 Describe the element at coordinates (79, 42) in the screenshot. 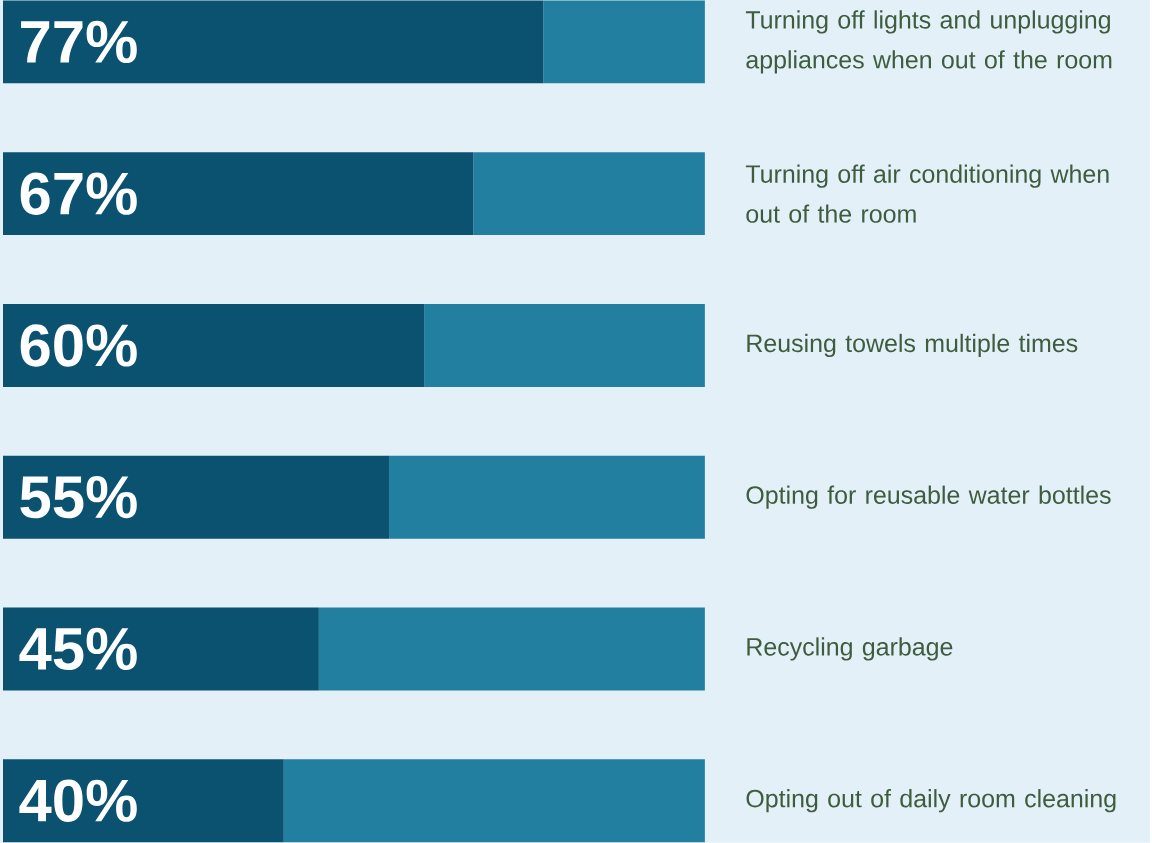

I see `data-label: 77%` at that location.